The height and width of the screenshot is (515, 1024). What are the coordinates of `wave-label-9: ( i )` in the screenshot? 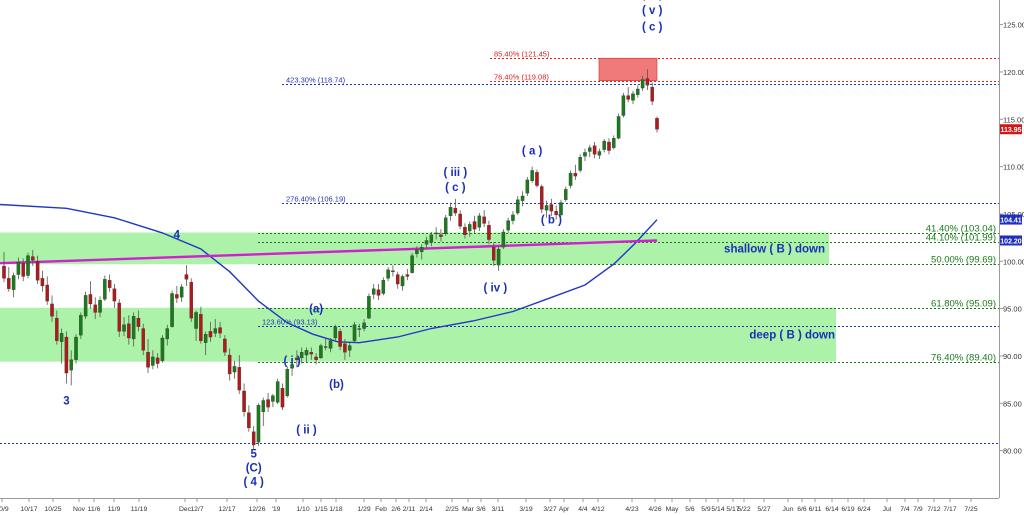 It's located at (291, 362).